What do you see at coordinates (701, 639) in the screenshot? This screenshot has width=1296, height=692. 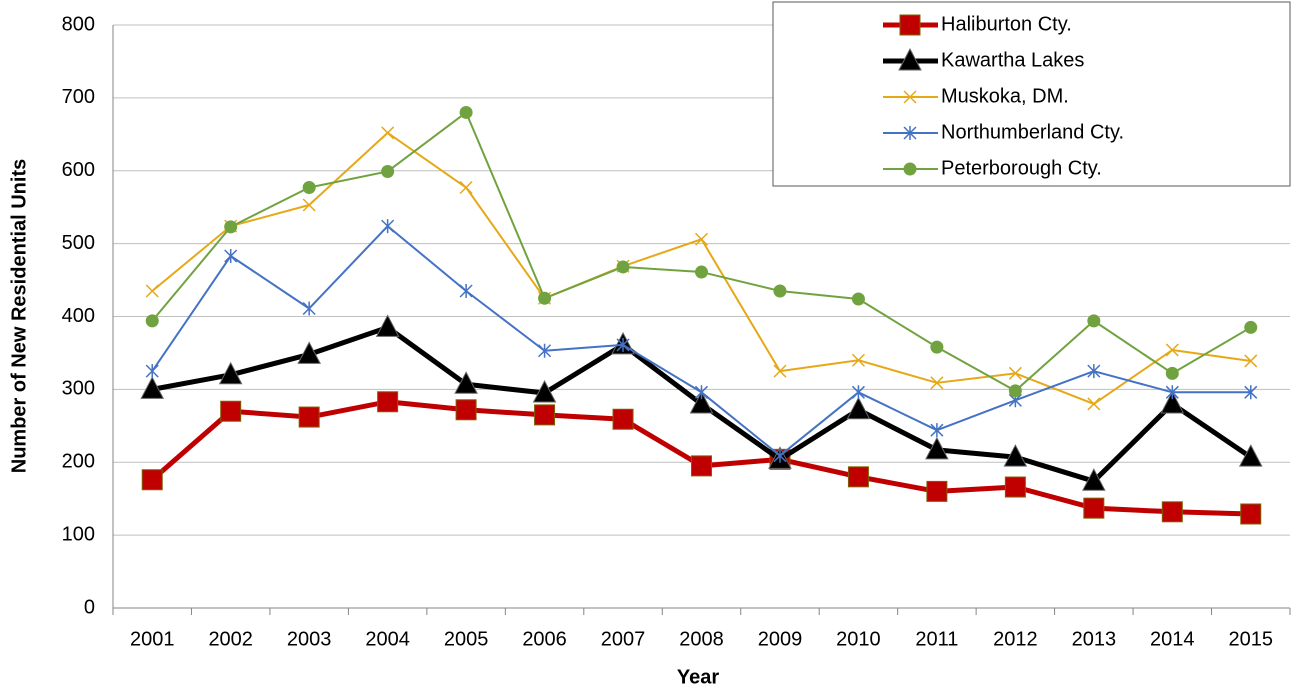 I see `x-tick-label: 2008` at bounding box center [701, 639].